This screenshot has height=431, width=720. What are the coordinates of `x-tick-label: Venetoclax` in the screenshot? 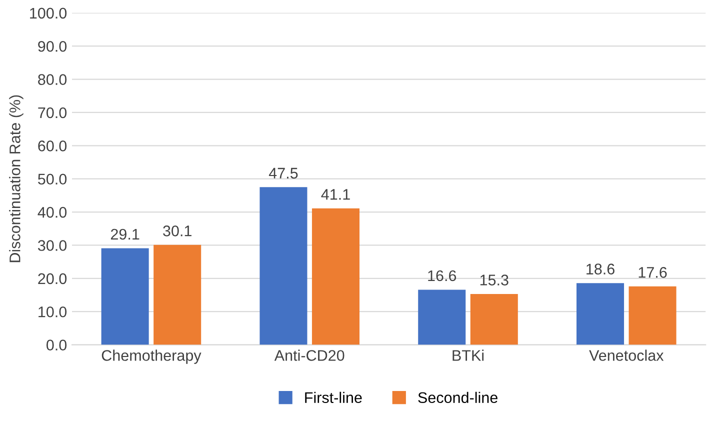 It's located at (626, 355).